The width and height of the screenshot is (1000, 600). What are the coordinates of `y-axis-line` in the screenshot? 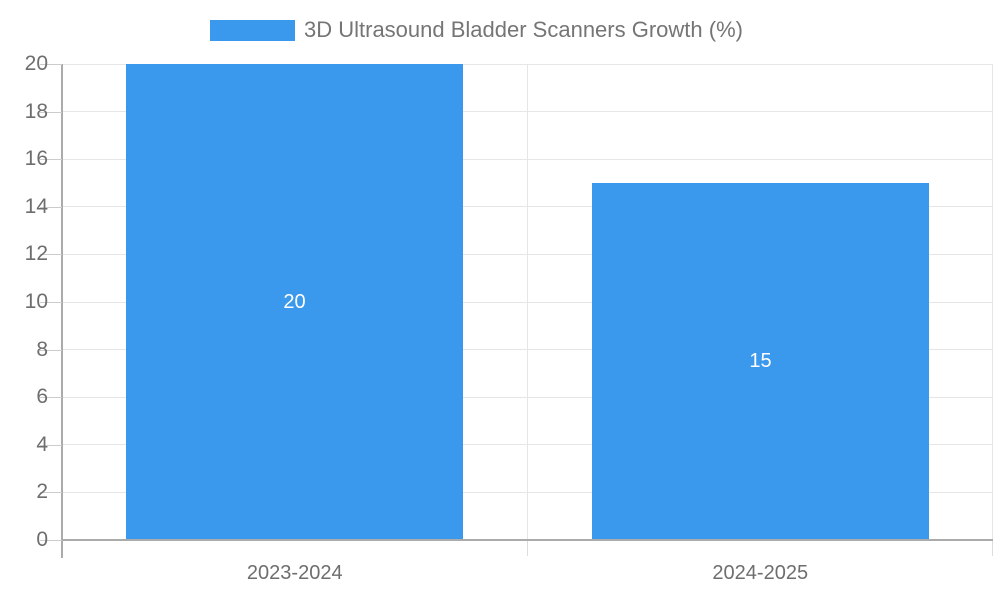 It's located at (62, 311).